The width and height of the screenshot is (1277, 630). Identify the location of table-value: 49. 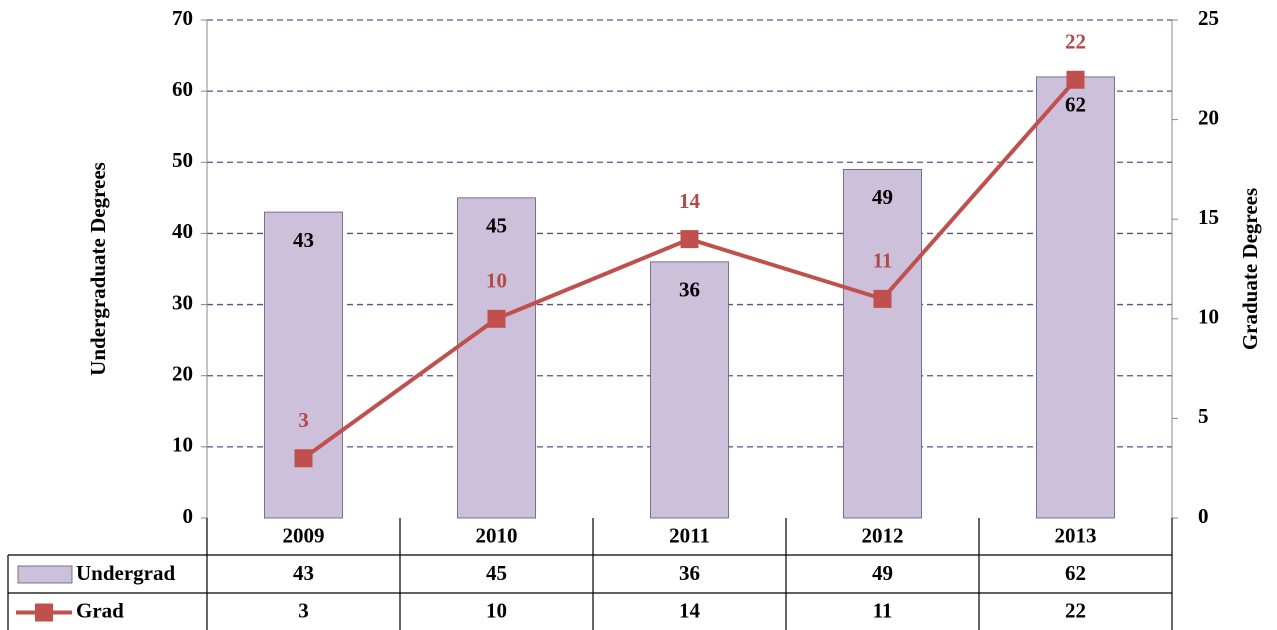
(882, 573).